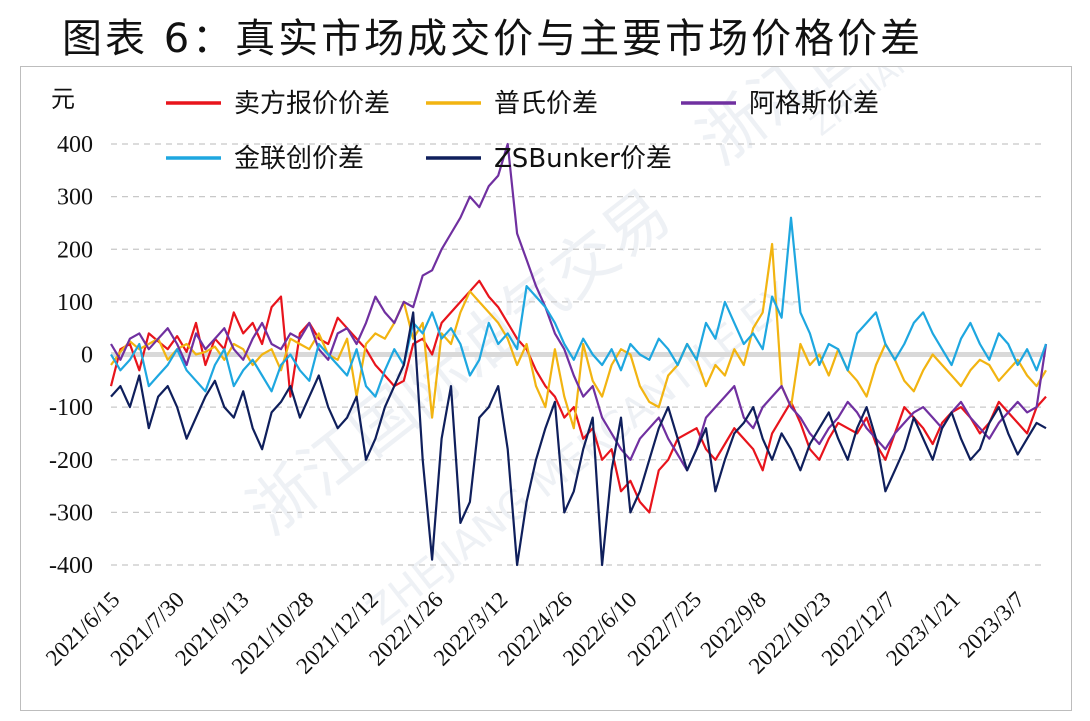 This screenshot has width=1090, height=721. I want to click on legend-label: ZSBunker价差, so click(583, 159).